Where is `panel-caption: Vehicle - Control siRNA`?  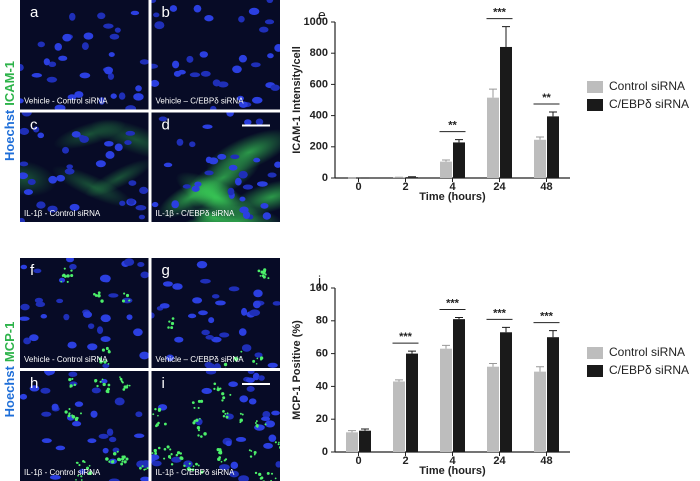
panel-caption: Vehicle - Control siRNA is located at coordinates (66, 359).